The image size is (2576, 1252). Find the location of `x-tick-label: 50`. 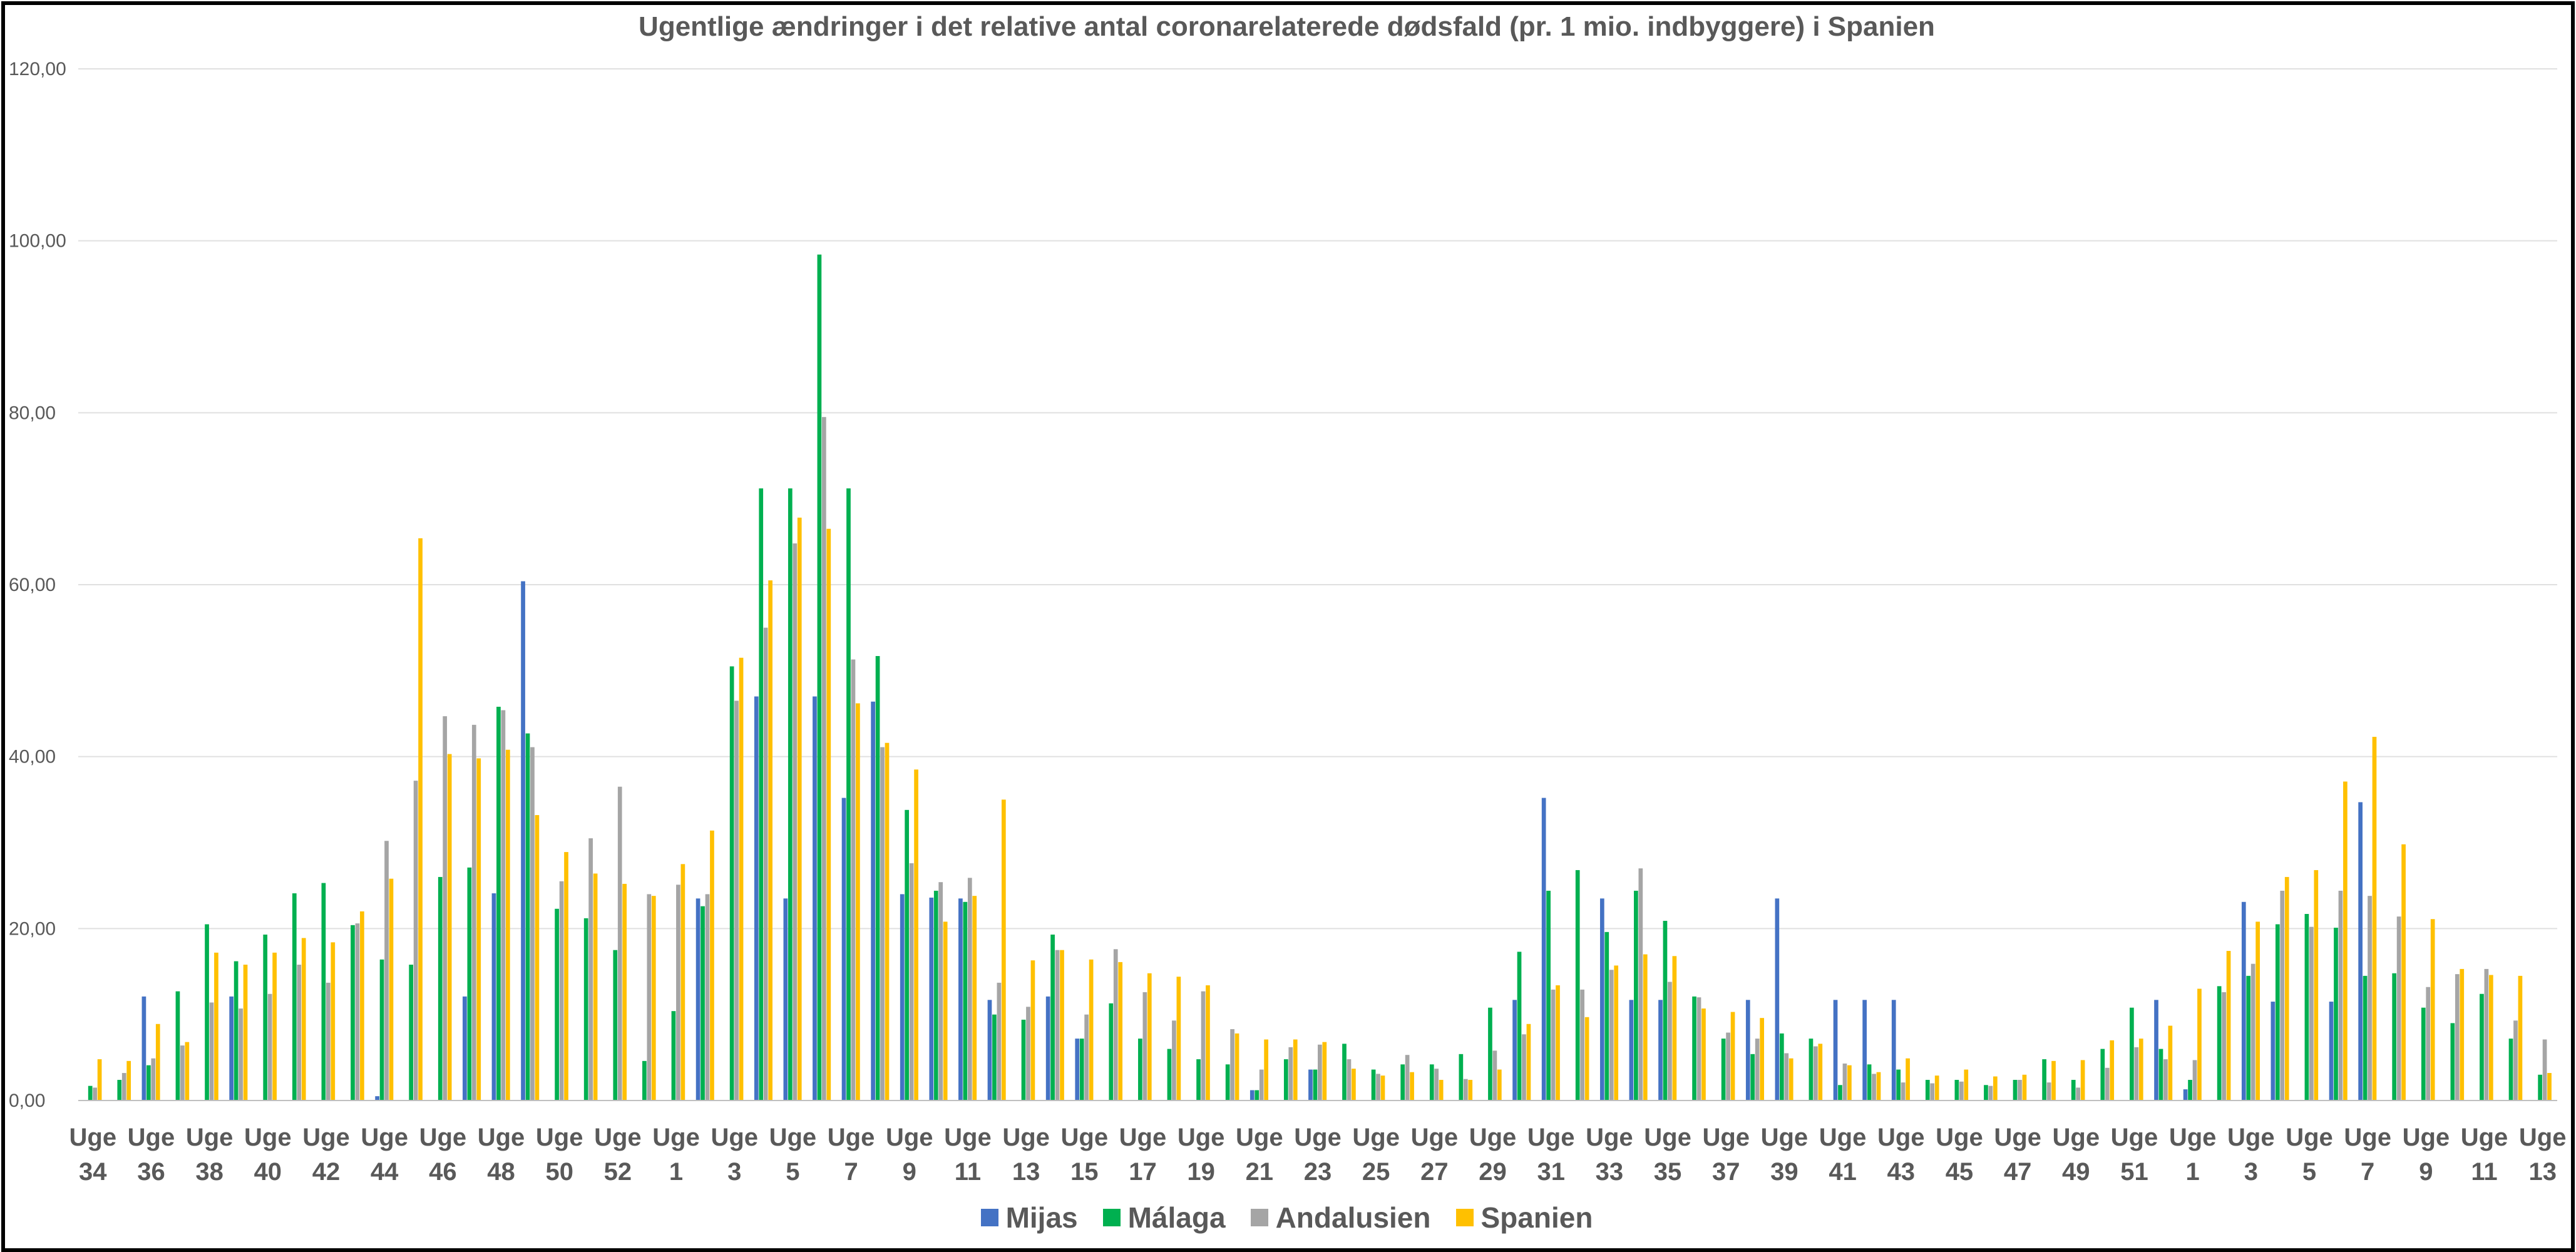

x-tick-label: 50 is located at coordinates (559, 1172).